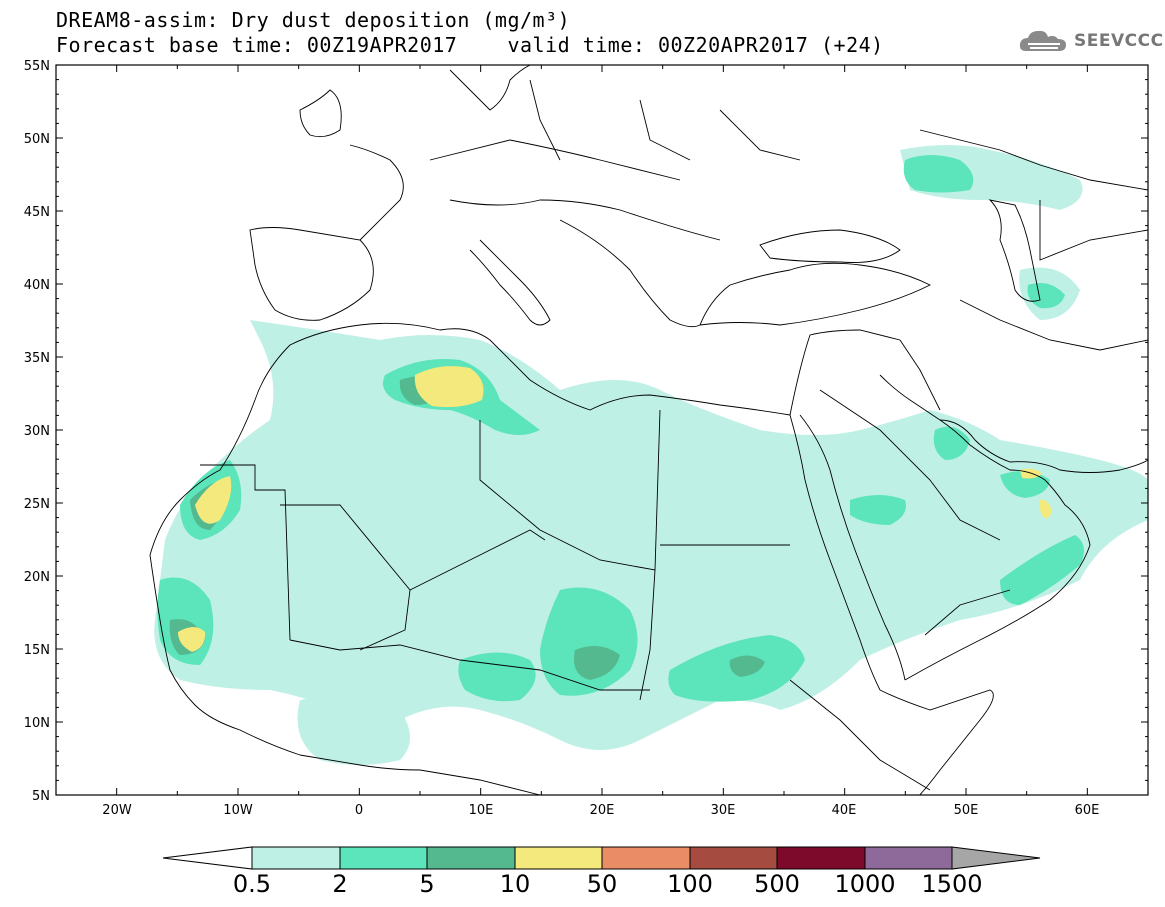  What do you see at coordinates (844, 810) in the screenshot?
I see `lon-label-40e: 40E` at bounding box center [844, 810].